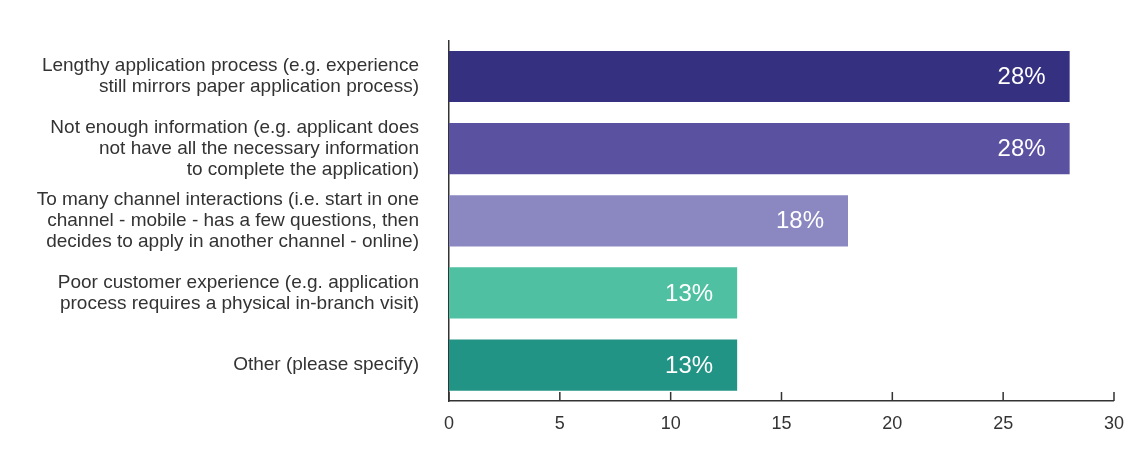 This screenshot has height=452, width=1136. I want to click on data-label: 18%, so click(799, 220).